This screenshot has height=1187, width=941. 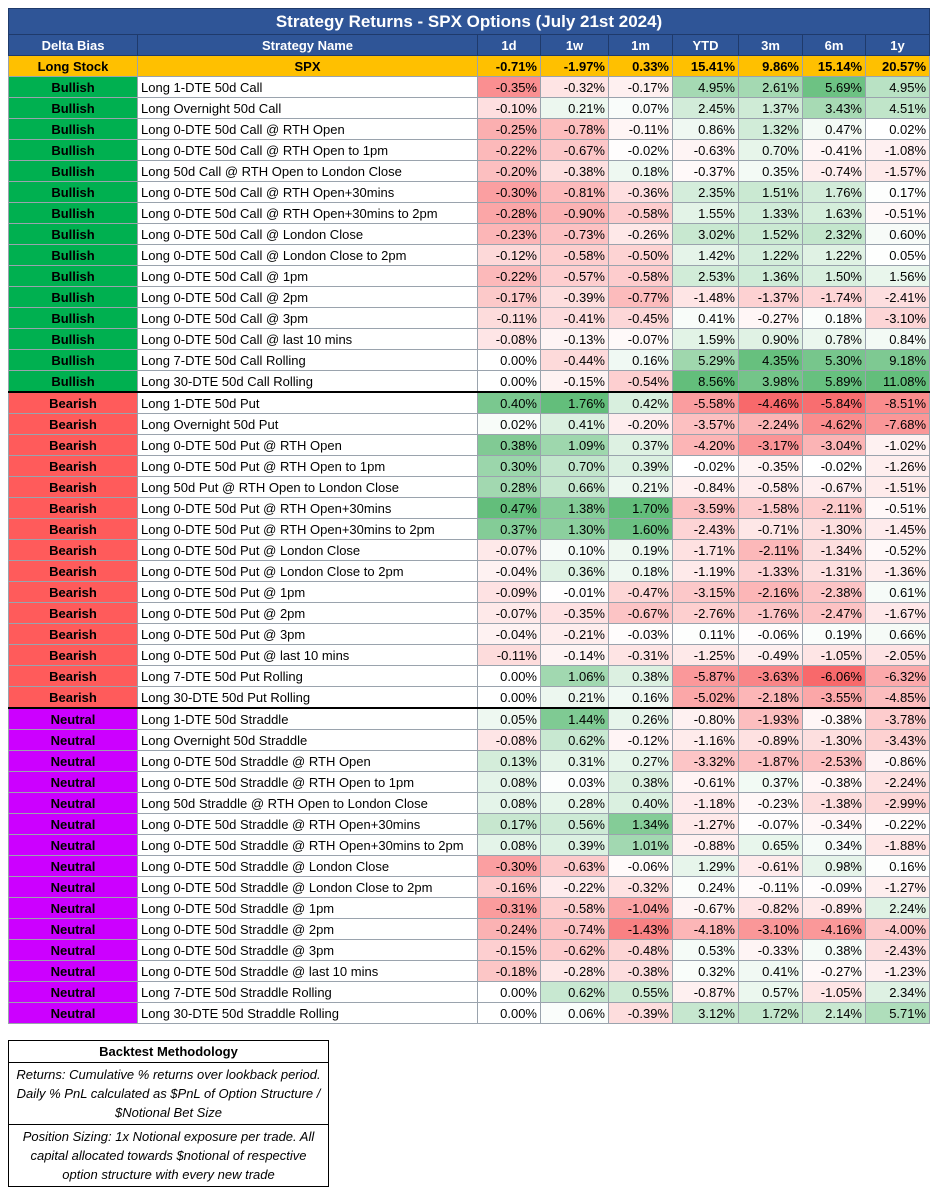 I want to click on row-return-1m: 0.40%, so click(x=640, y=803).